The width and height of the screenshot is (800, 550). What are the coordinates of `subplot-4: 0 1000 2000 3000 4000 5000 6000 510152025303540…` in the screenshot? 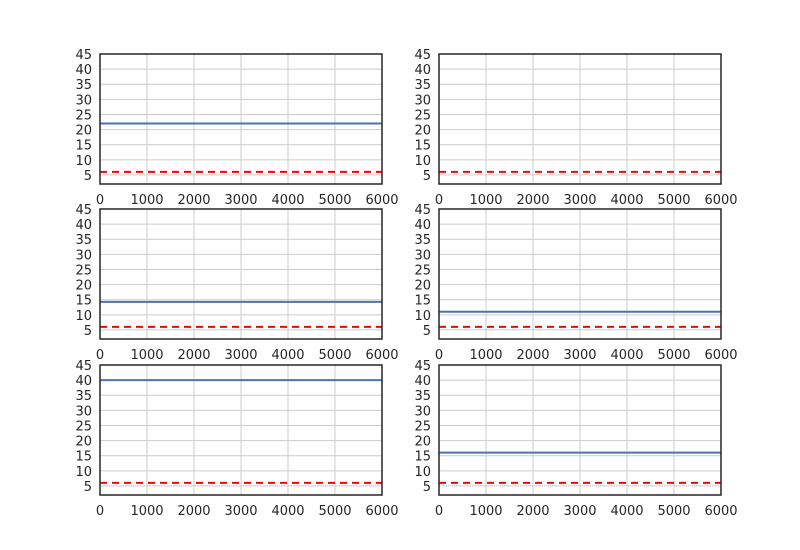 It's located at (575, 283).